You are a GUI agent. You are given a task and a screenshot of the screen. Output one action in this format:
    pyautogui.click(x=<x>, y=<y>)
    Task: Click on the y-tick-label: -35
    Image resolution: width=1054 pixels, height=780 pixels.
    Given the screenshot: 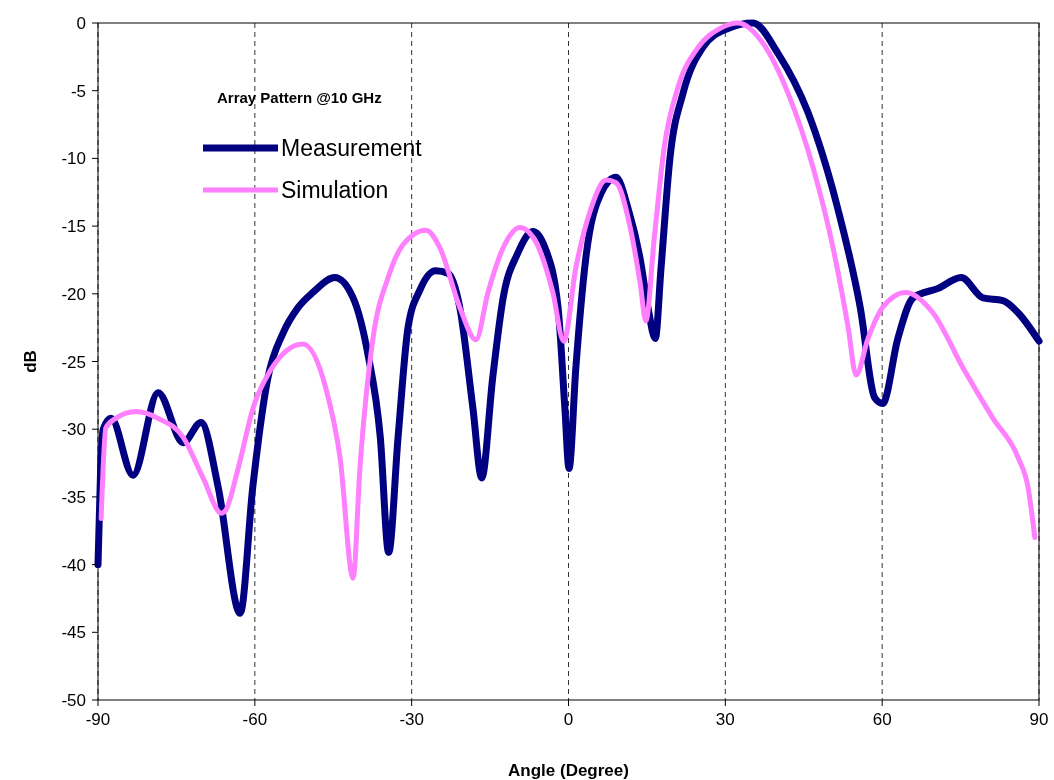 What is the action you would take?
    pyautogui.click(x=73, y=497)
    